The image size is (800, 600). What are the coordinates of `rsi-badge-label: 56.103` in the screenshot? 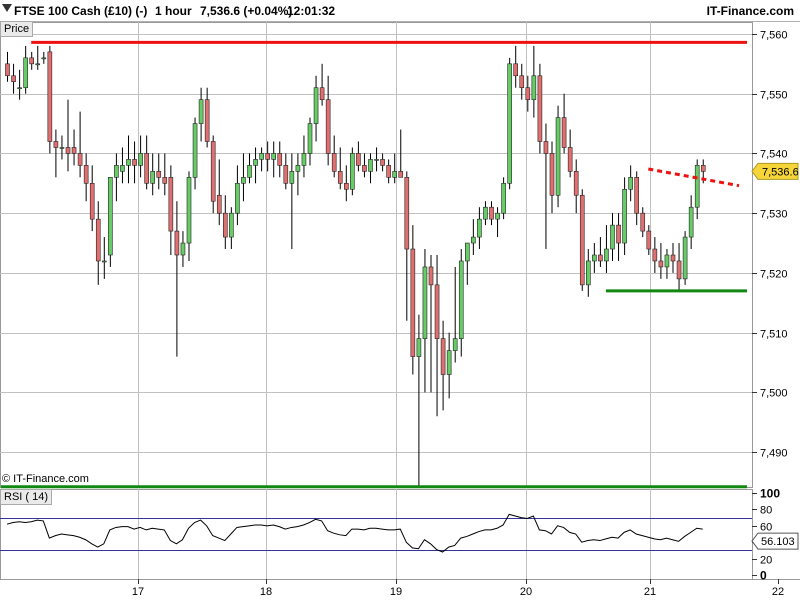 It's located at (778, 542).